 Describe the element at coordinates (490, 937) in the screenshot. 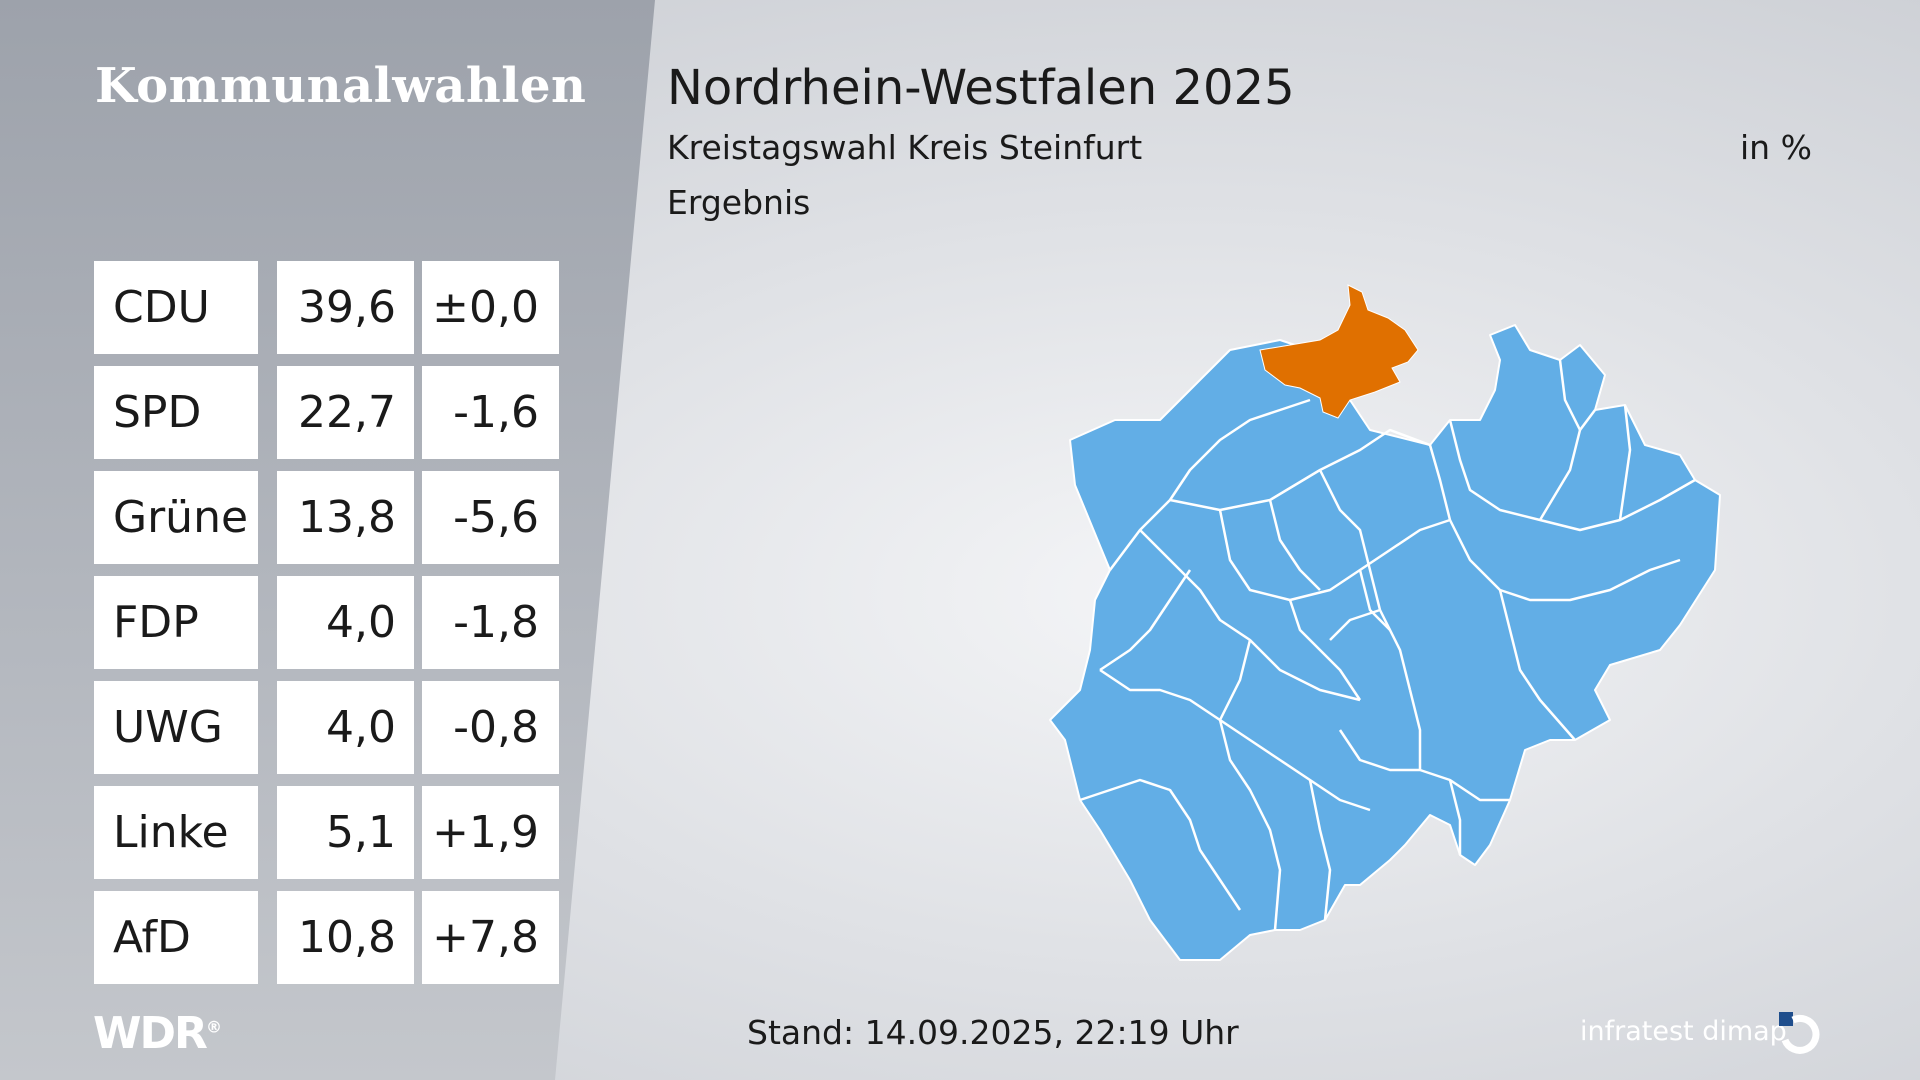

I see `party-diff: +7,8` at that location.